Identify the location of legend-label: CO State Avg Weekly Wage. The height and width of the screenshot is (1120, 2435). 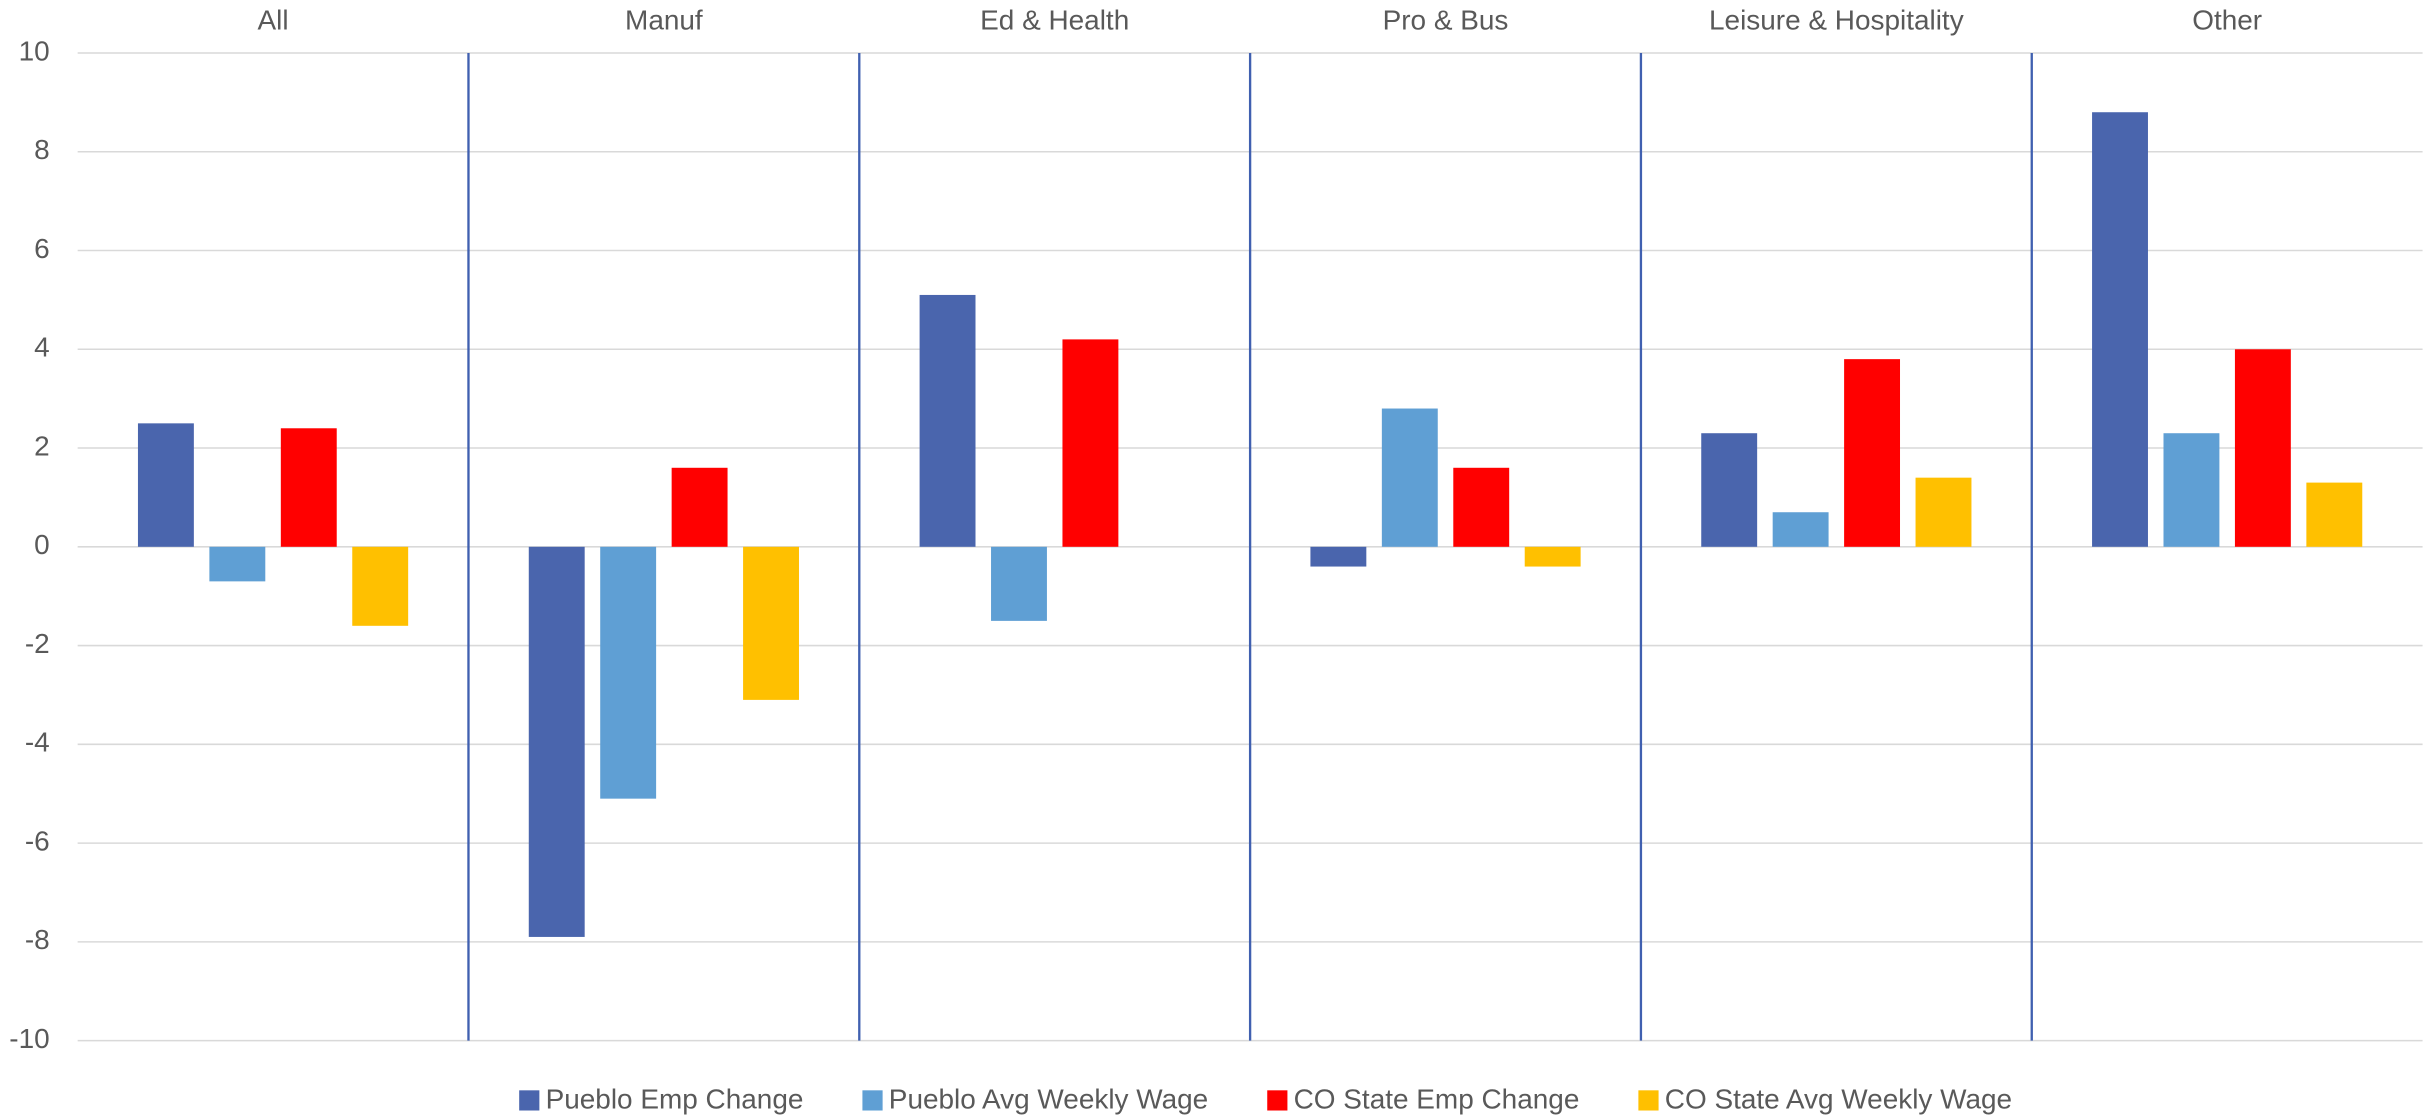
(1838, 1099).